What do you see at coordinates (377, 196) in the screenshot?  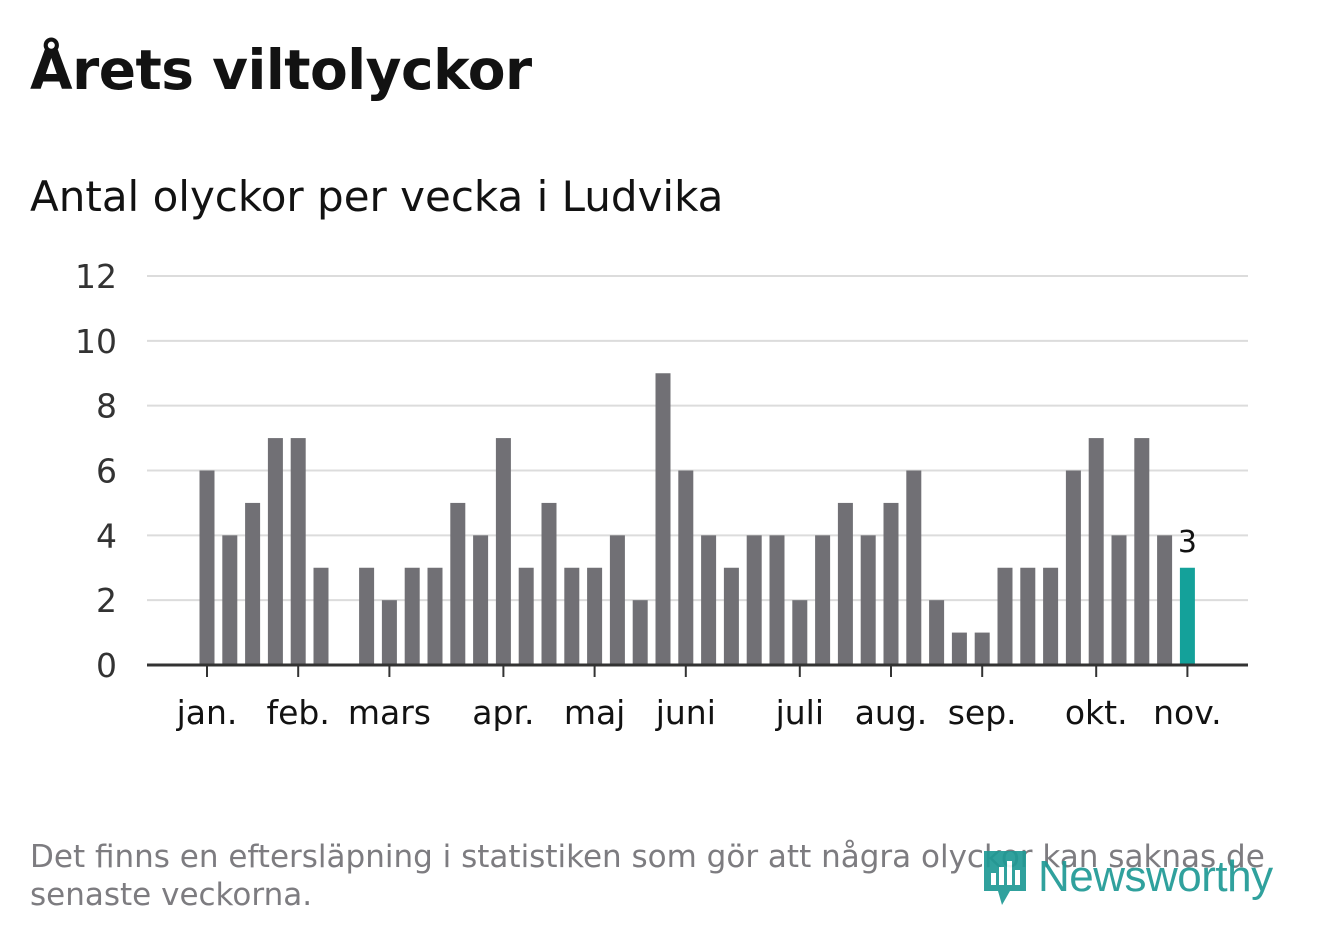 I see `chart-subtitle: Antal olyckor per vecka i Ludvika` at bounding box center [377, 196].